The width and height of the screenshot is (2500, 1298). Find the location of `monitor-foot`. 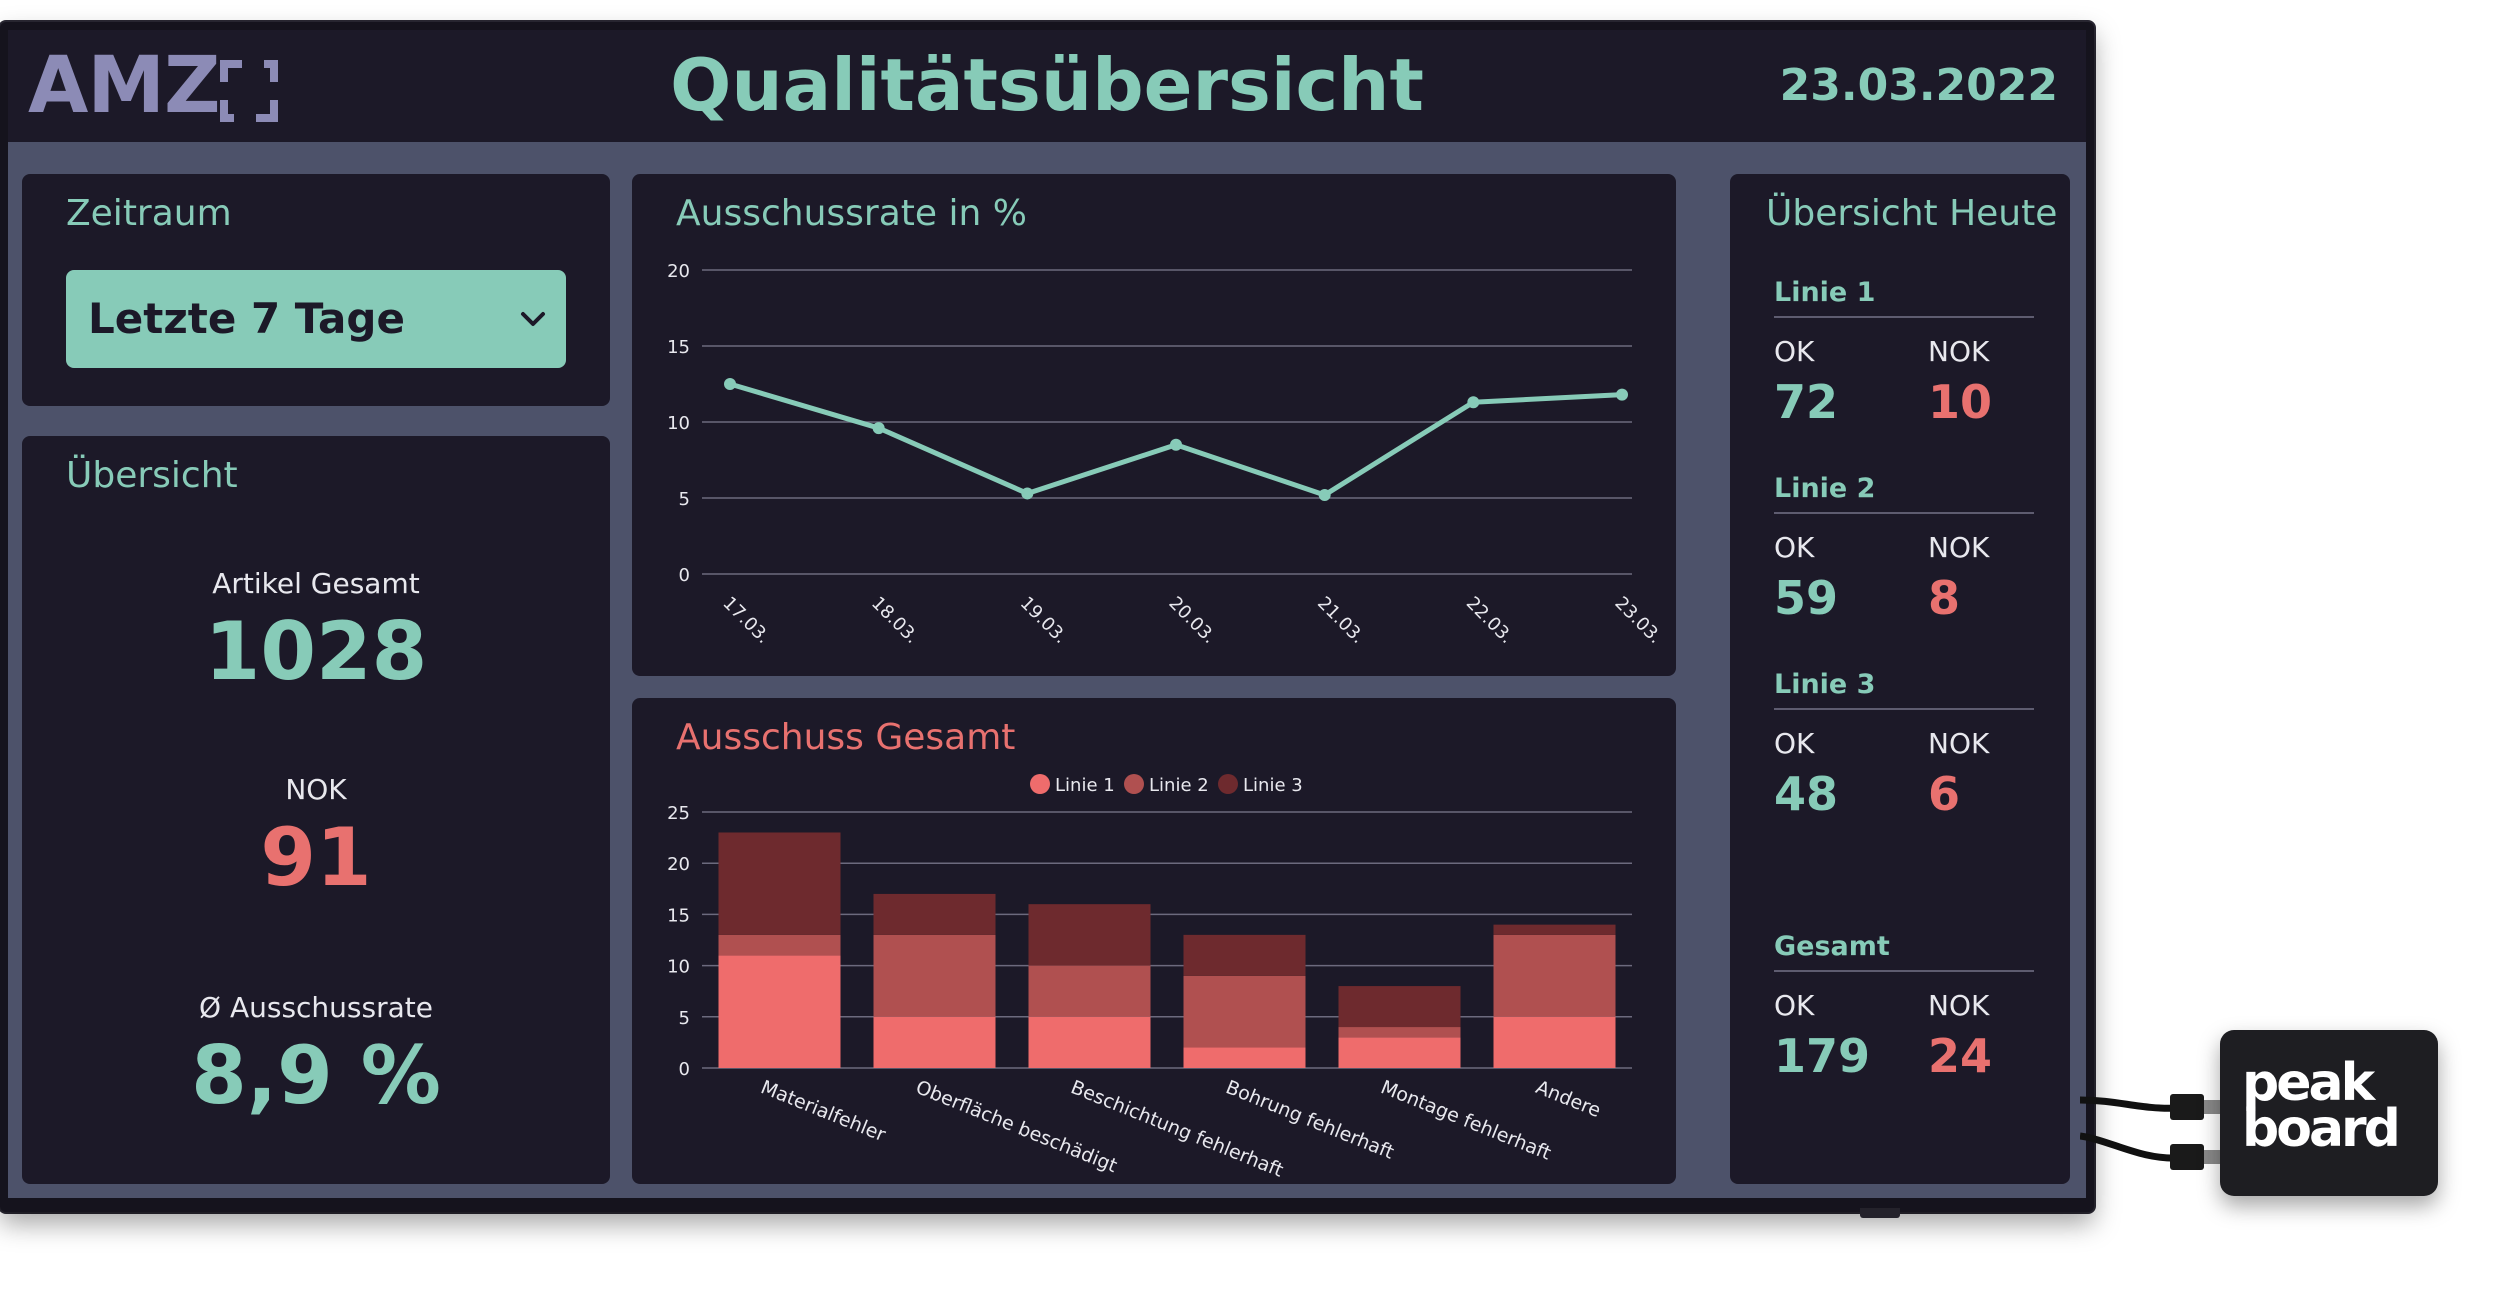

monitor-foot is located at coordinates (1880, 1213).